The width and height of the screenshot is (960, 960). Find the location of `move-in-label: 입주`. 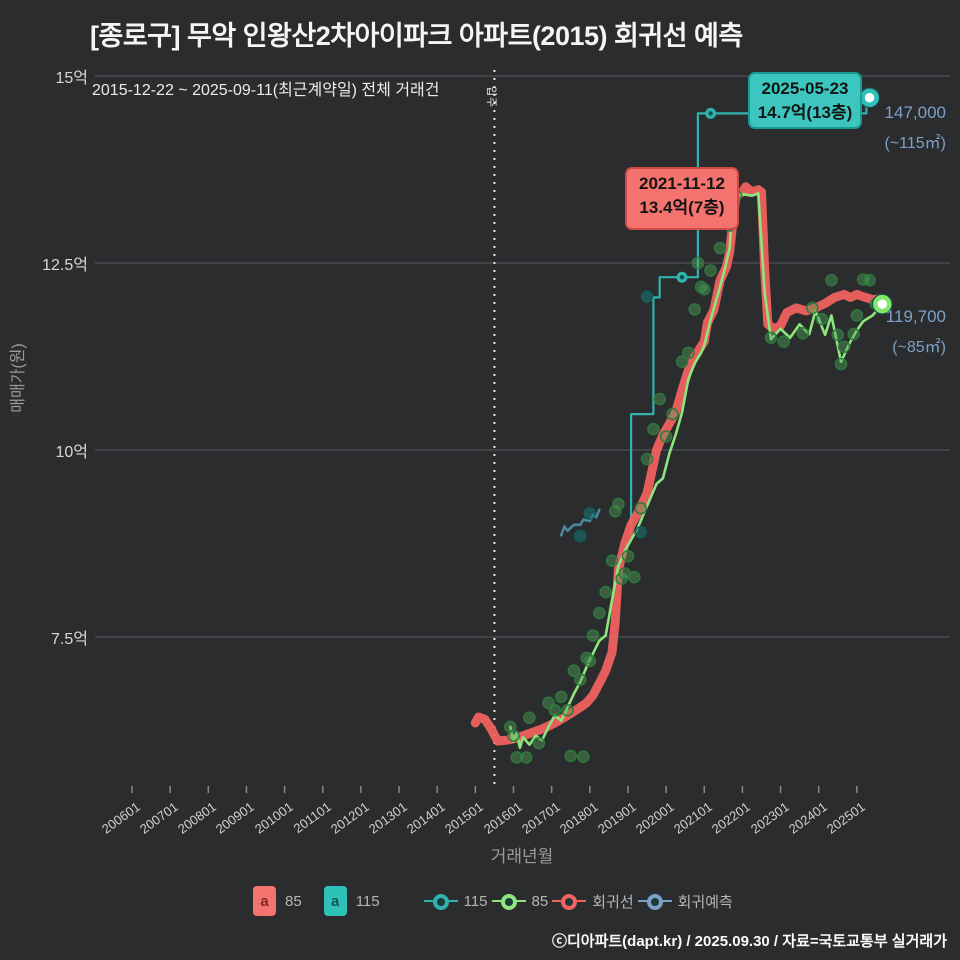

move-in-label: 입주 is located at coordinates (491, 97).